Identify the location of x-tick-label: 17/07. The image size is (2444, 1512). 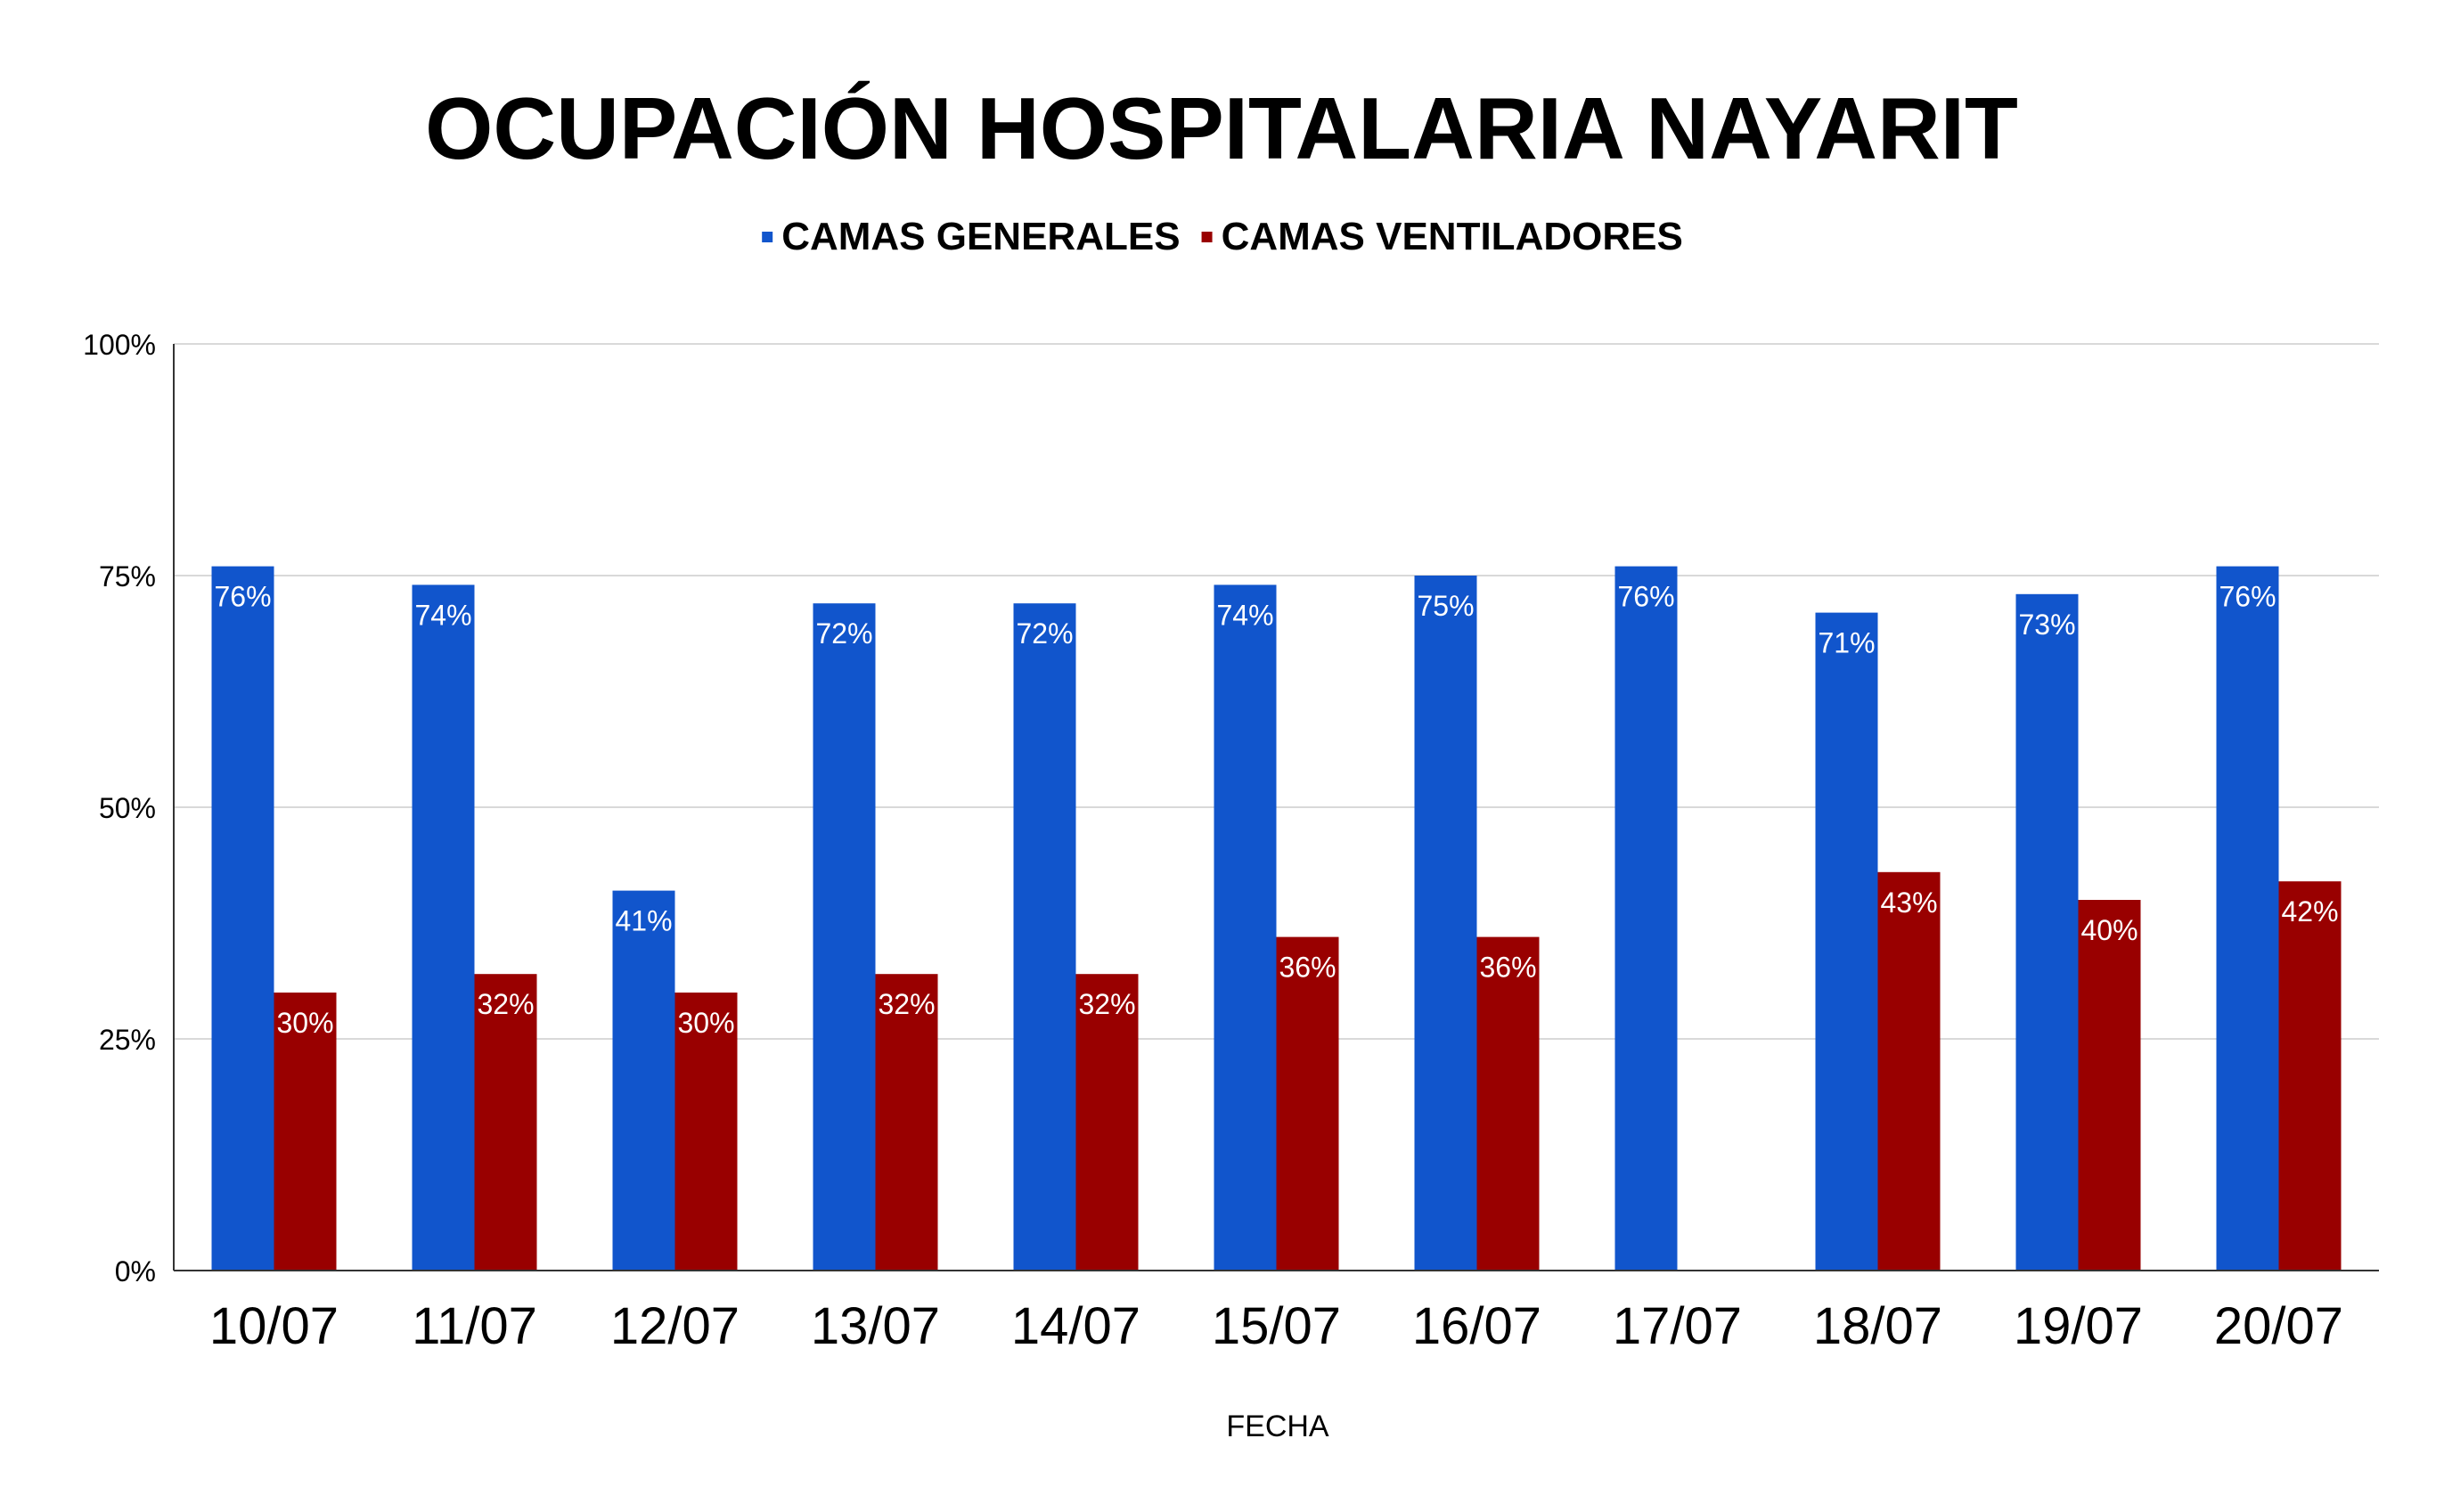
(1677, 1326).